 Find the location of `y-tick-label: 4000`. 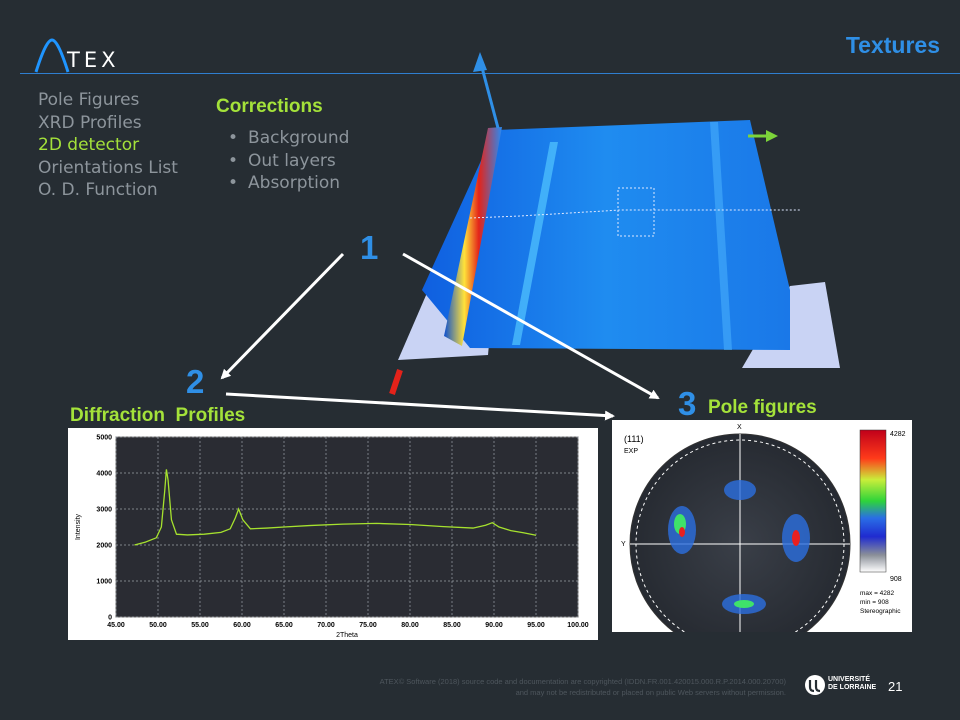

y-tick-label: 4000 is located at coordinates (104, 474).